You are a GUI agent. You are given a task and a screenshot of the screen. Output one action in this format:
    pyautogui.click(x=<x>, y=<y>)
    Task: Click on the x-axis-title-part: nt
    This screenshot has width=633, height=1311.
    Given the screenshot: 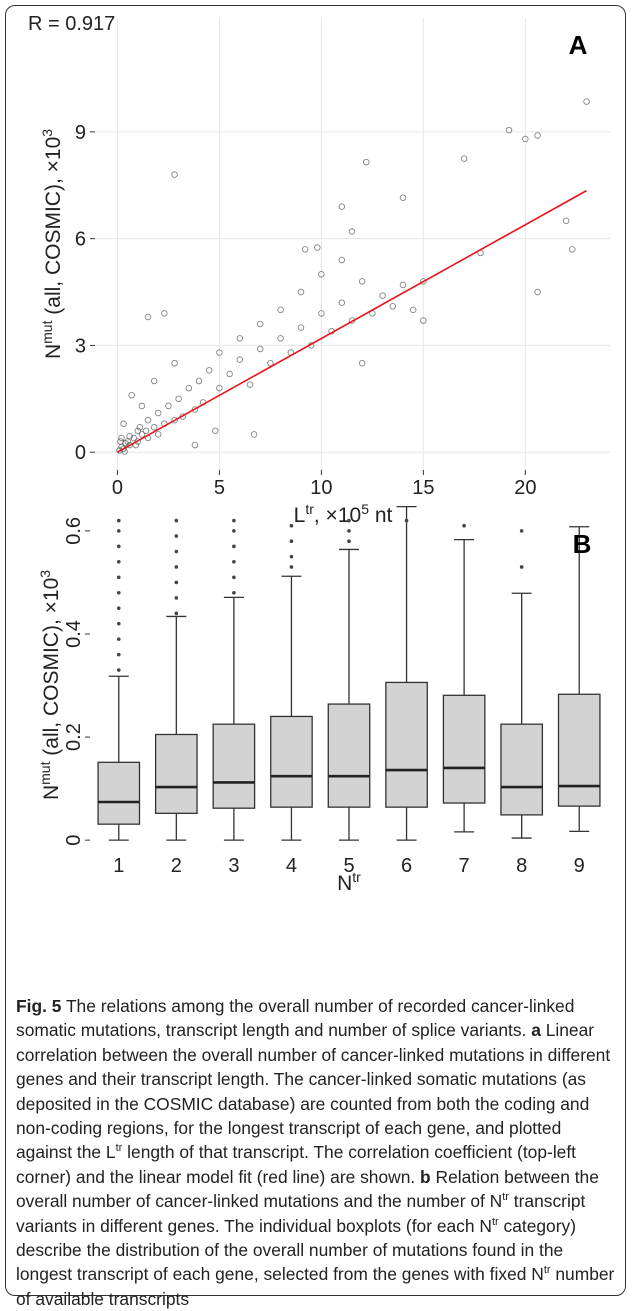 What is the action you would take?
    pyautogui.click(x=381, y=515)
    